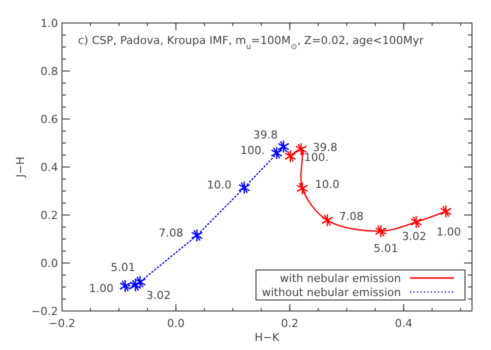 The height and width of the screenshot is (350, 491). I want to click on x-axis-title: H−K, so click(267, 337).